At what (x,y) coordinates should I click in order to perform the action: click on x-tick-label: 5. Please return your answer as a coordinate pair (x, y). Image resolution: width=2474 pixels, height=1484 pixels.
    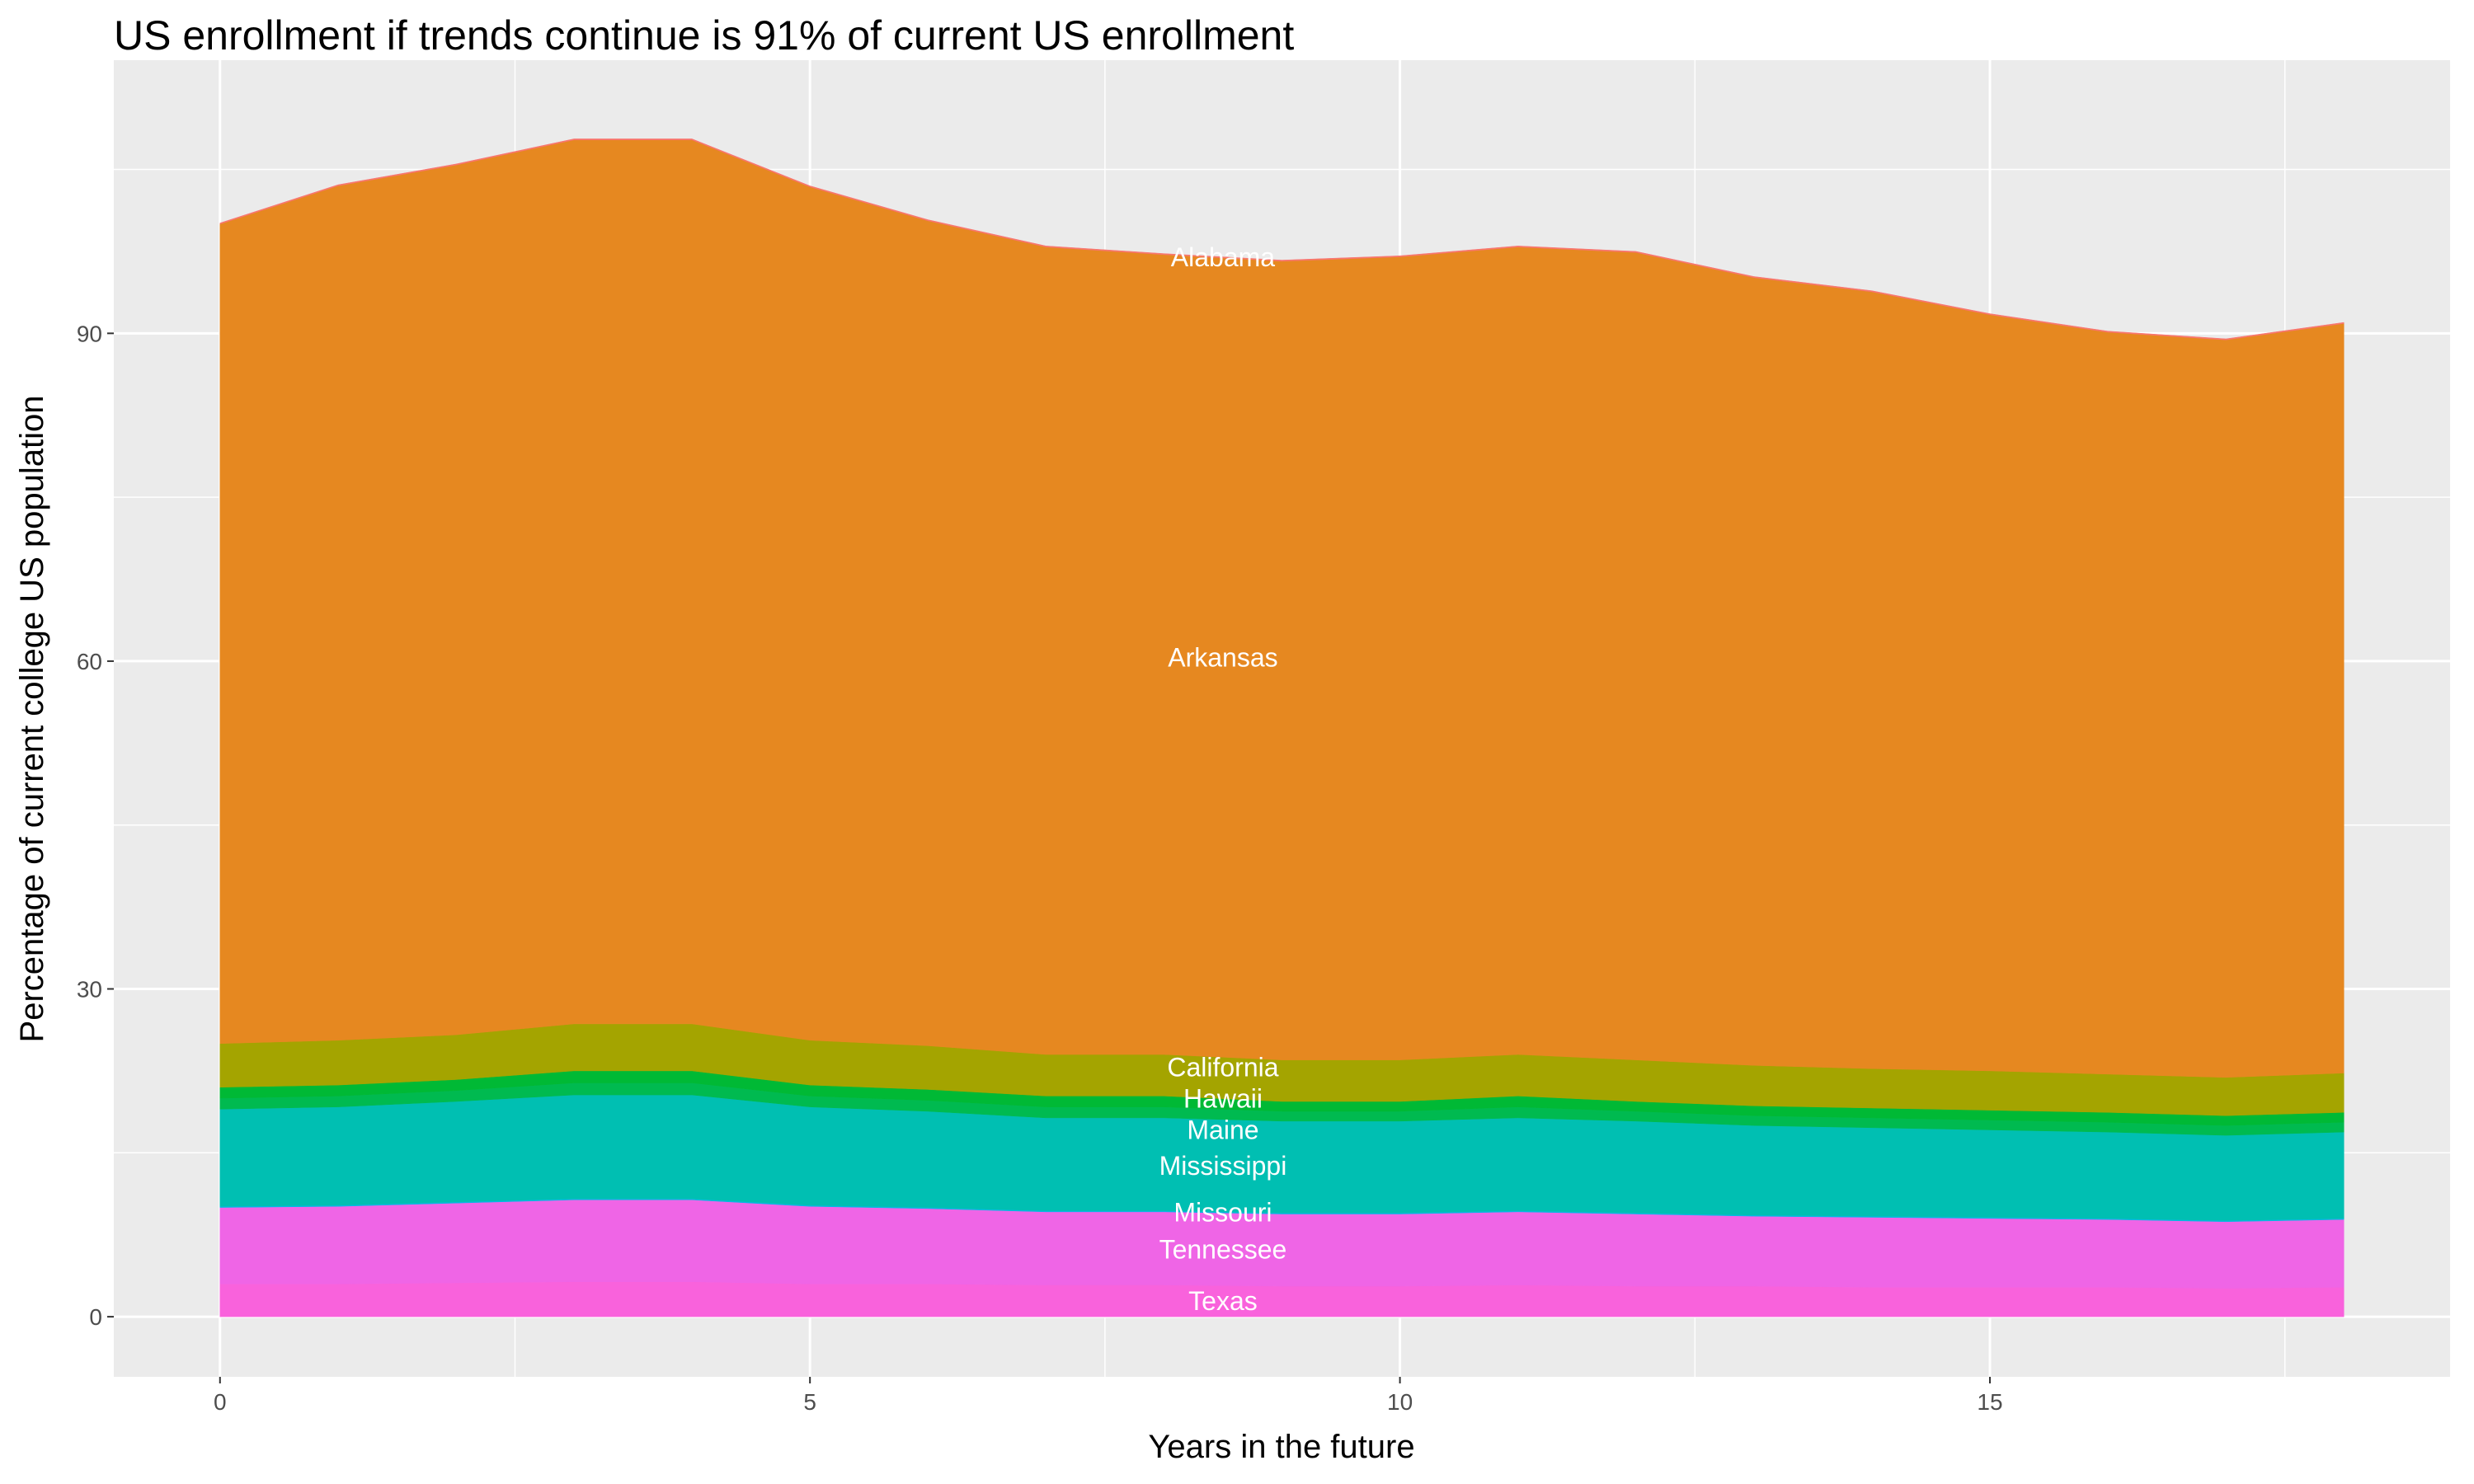
    Looking at the image, I should click on (809, 1402).